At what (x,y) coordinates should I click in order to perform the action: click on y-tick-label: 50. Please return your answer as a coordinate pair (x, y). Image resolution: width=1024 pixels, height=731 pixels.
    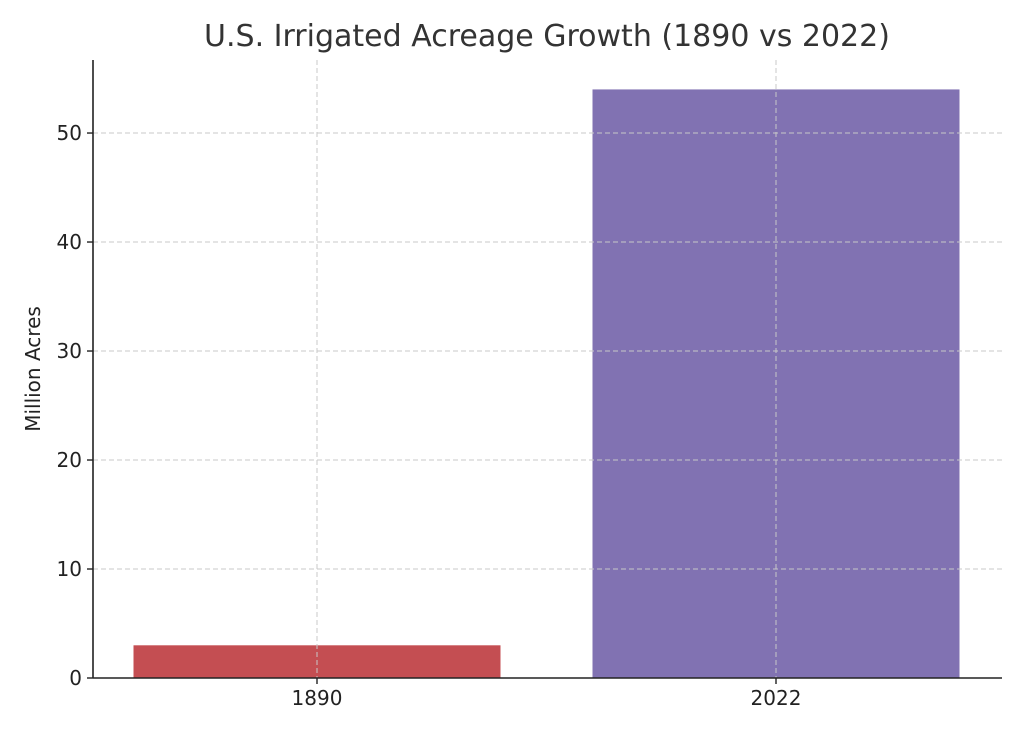
    Looking at the image, I should click on (69, 133).